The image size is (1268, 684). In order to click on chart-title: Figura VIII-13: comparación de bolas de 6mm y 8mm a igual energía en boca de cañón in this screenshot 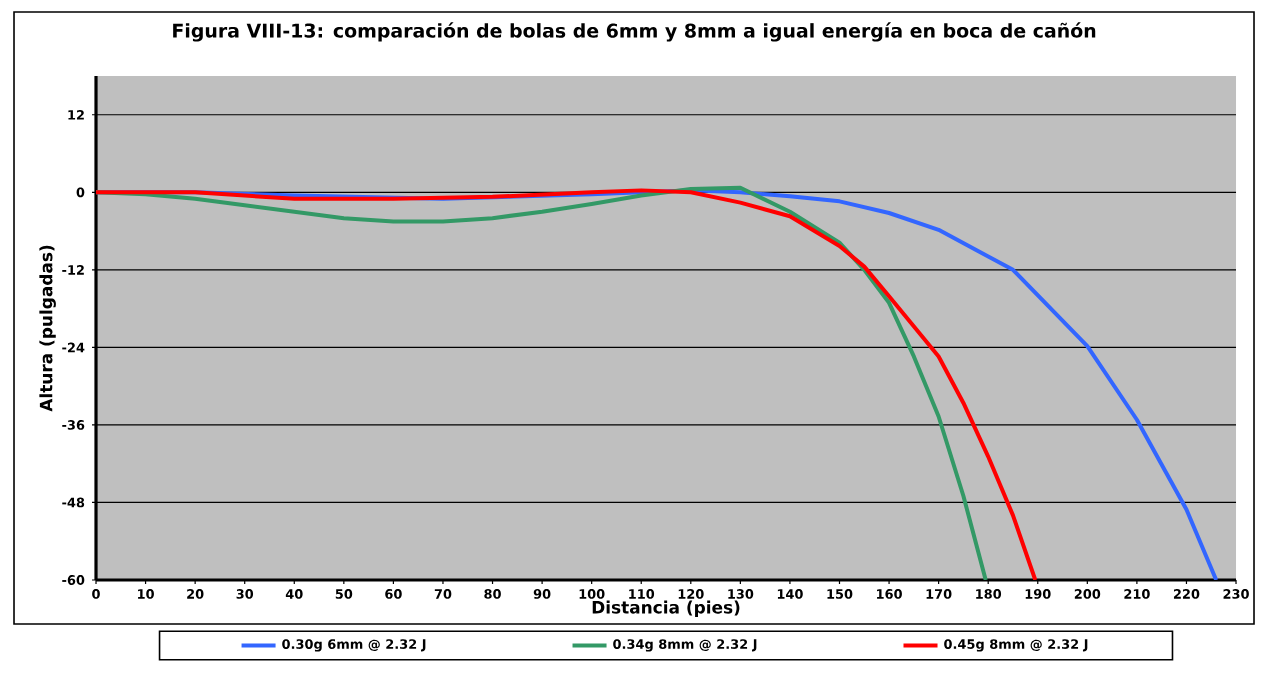, I will do `click(634, 32)`.